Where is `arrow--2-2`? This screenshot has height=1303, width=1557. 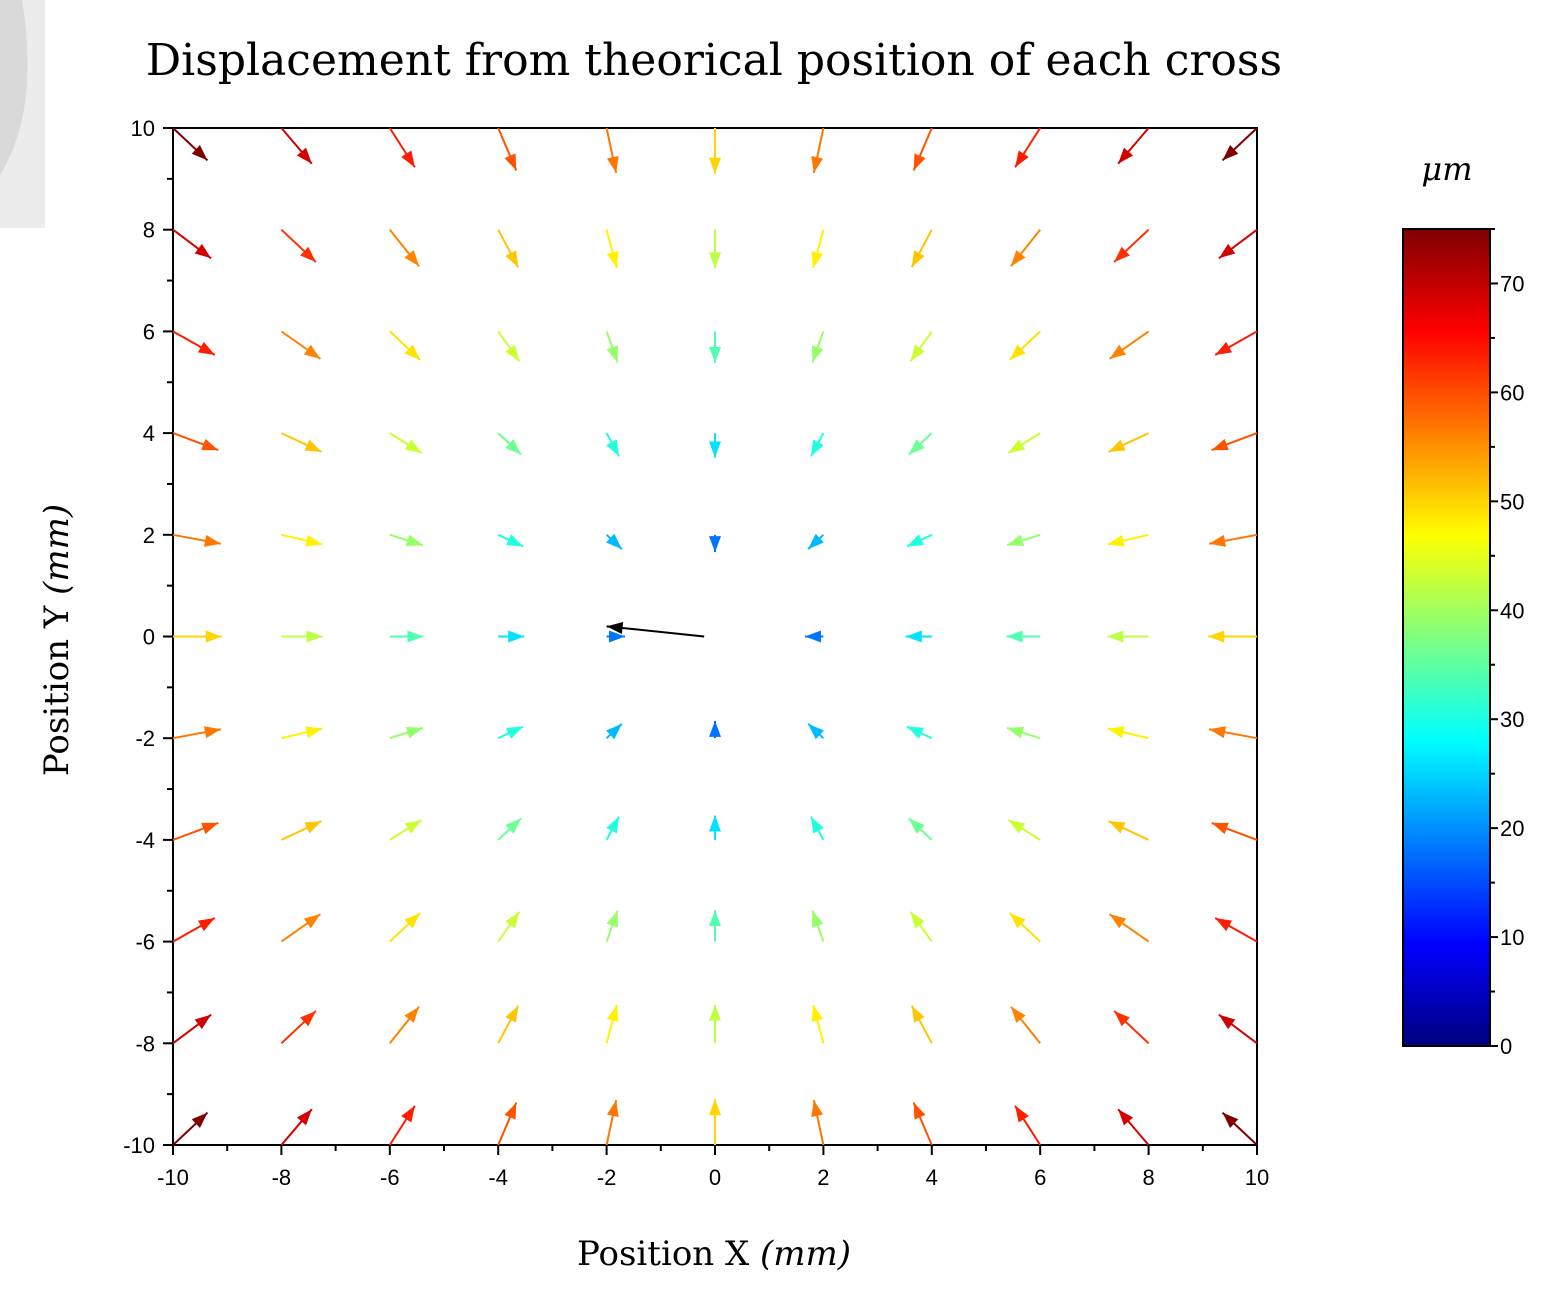
arrow--2-2 is located at coordinates (614, 541).